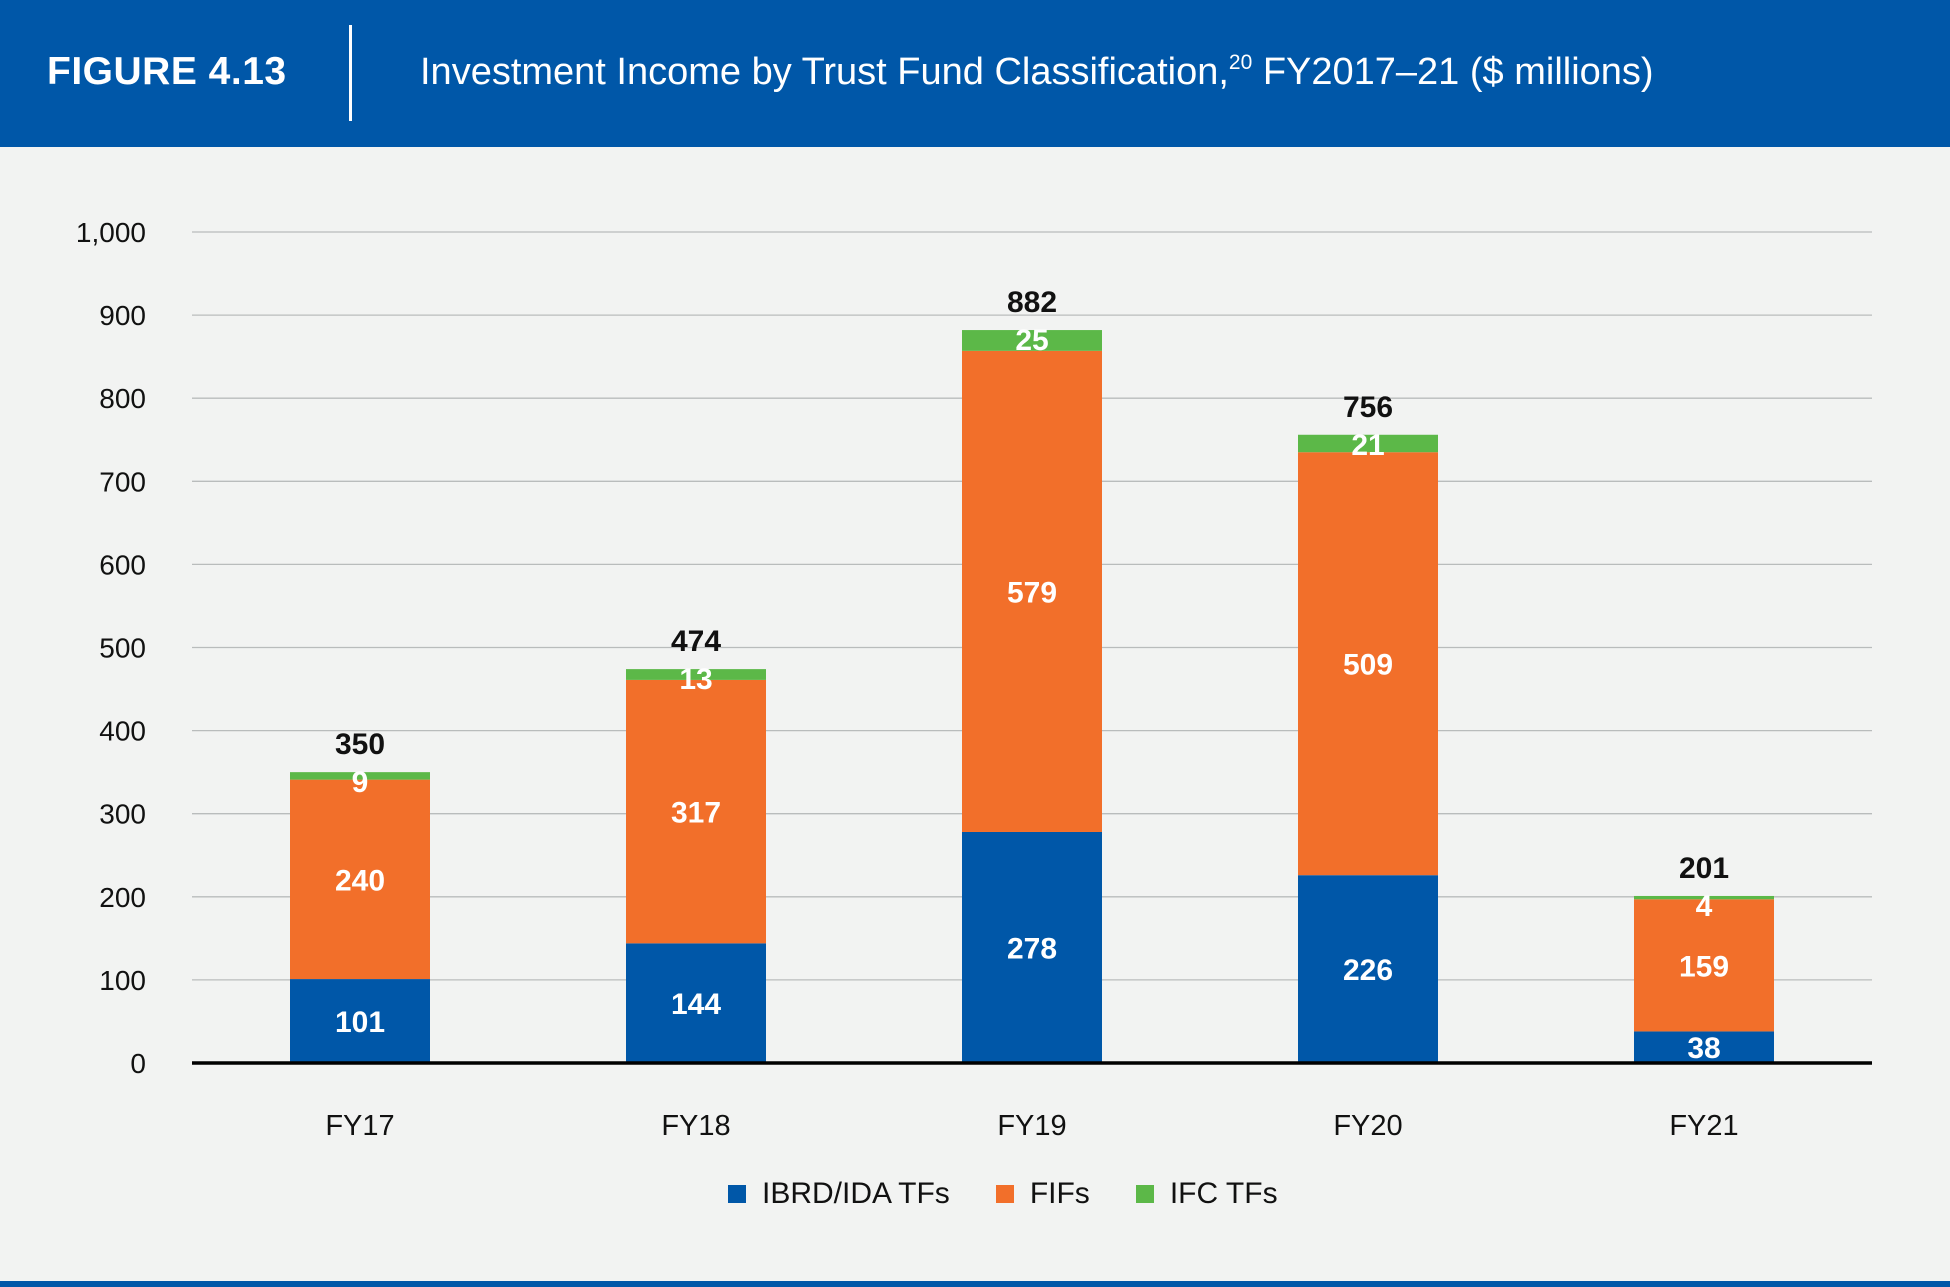  I want to click on segment-value-label: 25, so click(1031, 340).